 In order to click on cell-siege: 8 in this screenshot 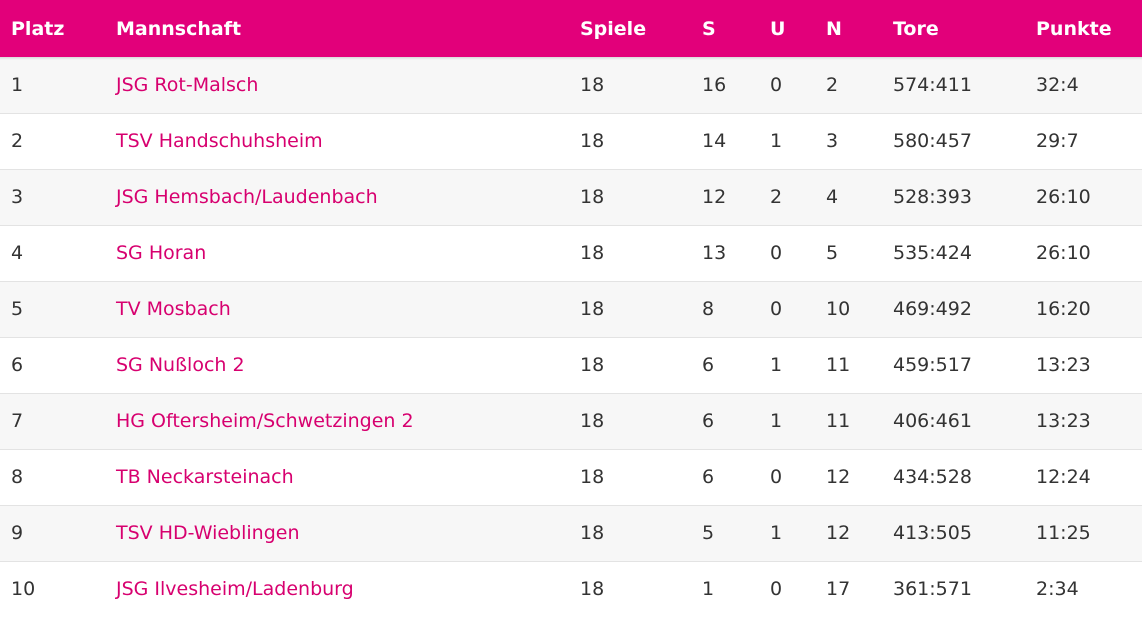, I will do `click(708, 309)`.